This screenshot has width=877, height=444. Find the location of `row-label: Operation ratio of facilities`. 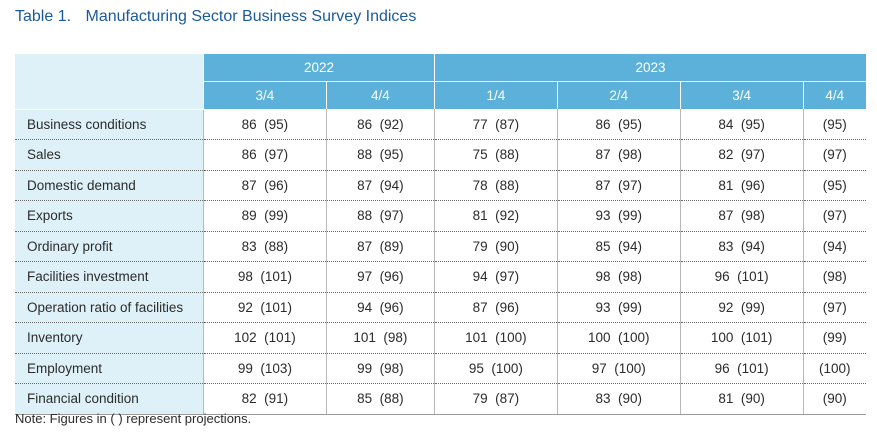

row-label: Operation ratio of facilities is located at coordinates (109, 307).